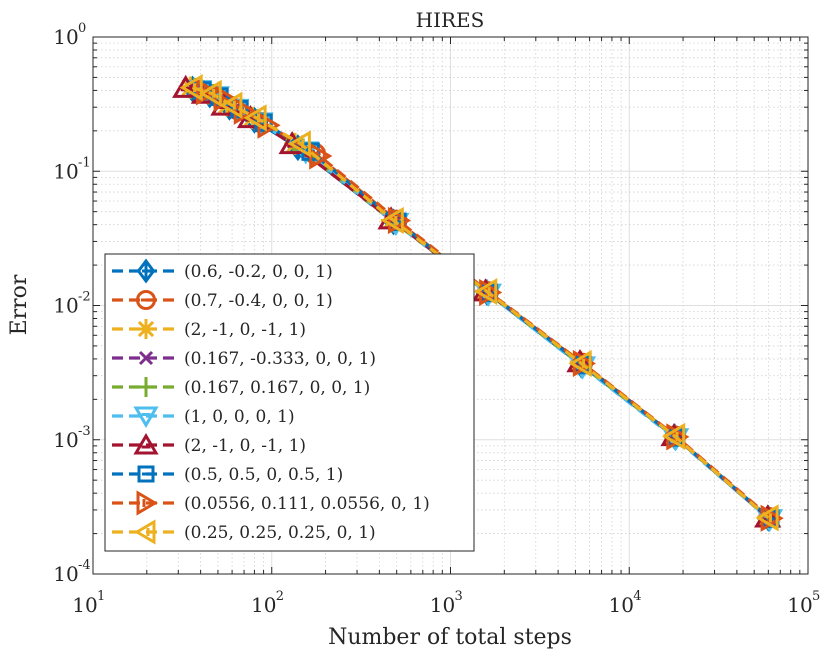 The image size is (830, 654). I want to click on legend-entry-9: (0.0556, 0.111, 0.0556, 0, 1), so click(271, 503).